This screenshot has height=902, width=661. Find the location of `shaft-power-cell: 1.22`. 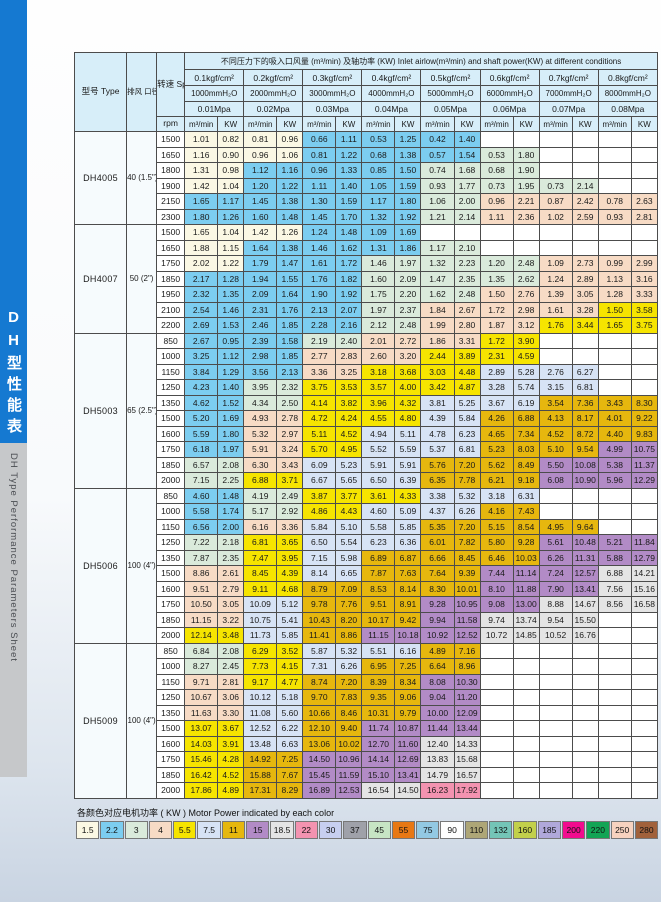

shaft-power-cell: 1.22 is located at coordinates (231, 263).